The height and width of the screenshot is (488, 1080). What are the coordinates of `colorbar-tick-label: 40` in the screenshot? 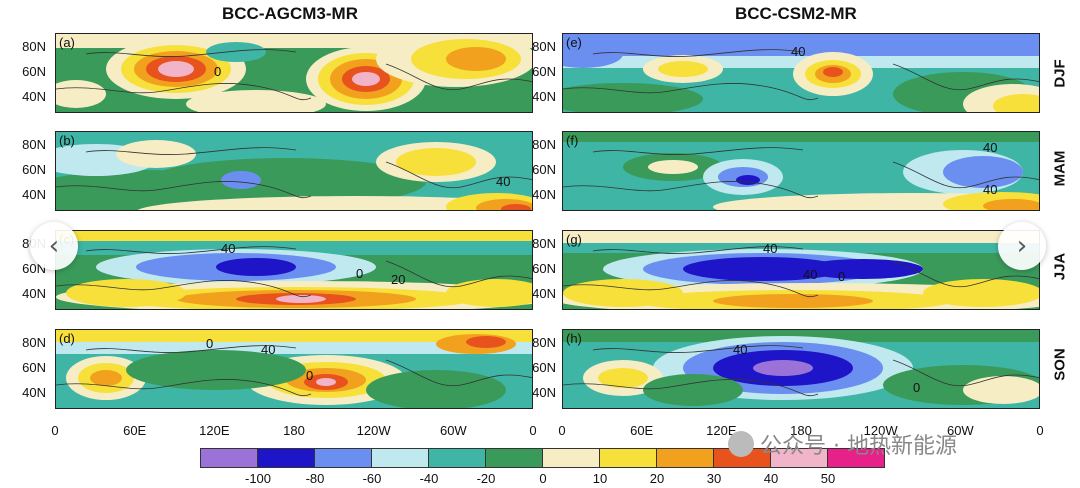 It's located at (771, 478).